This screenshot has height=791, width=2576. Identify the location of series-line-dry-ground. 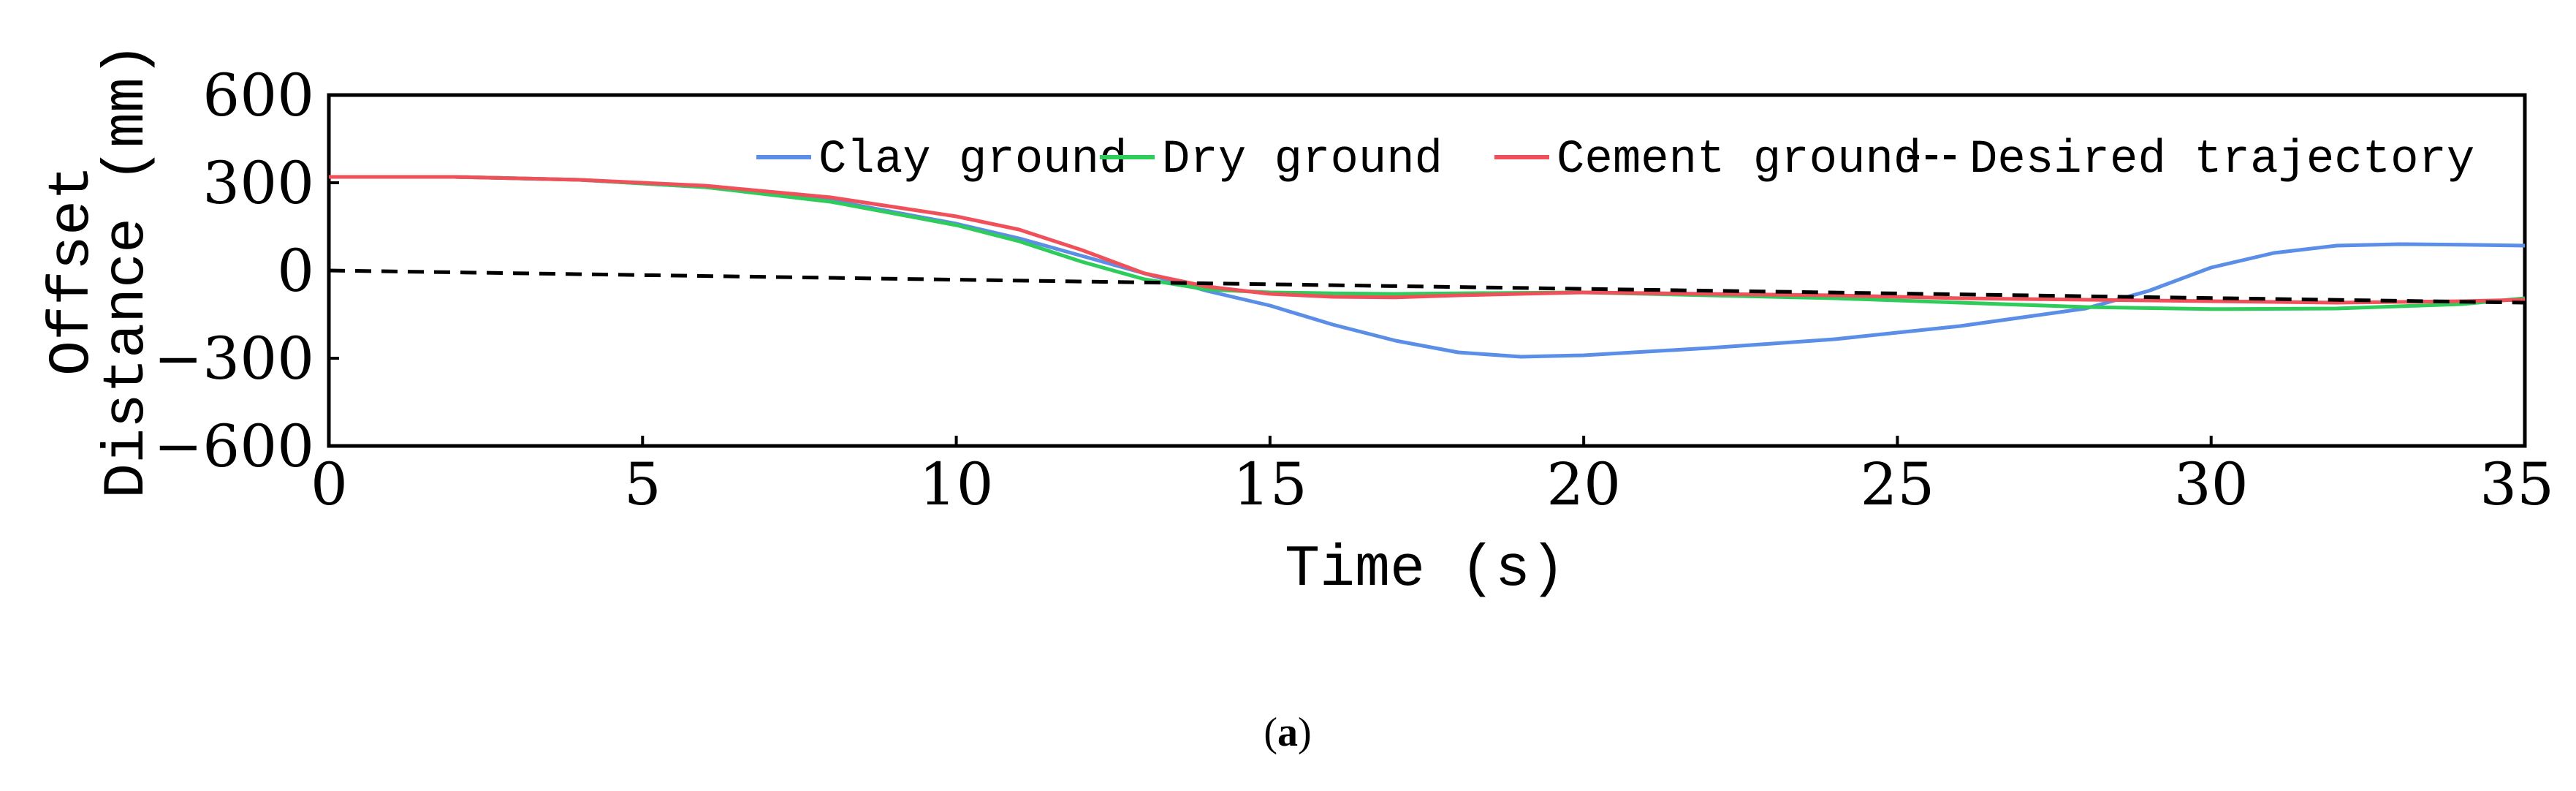
(1428, 243).